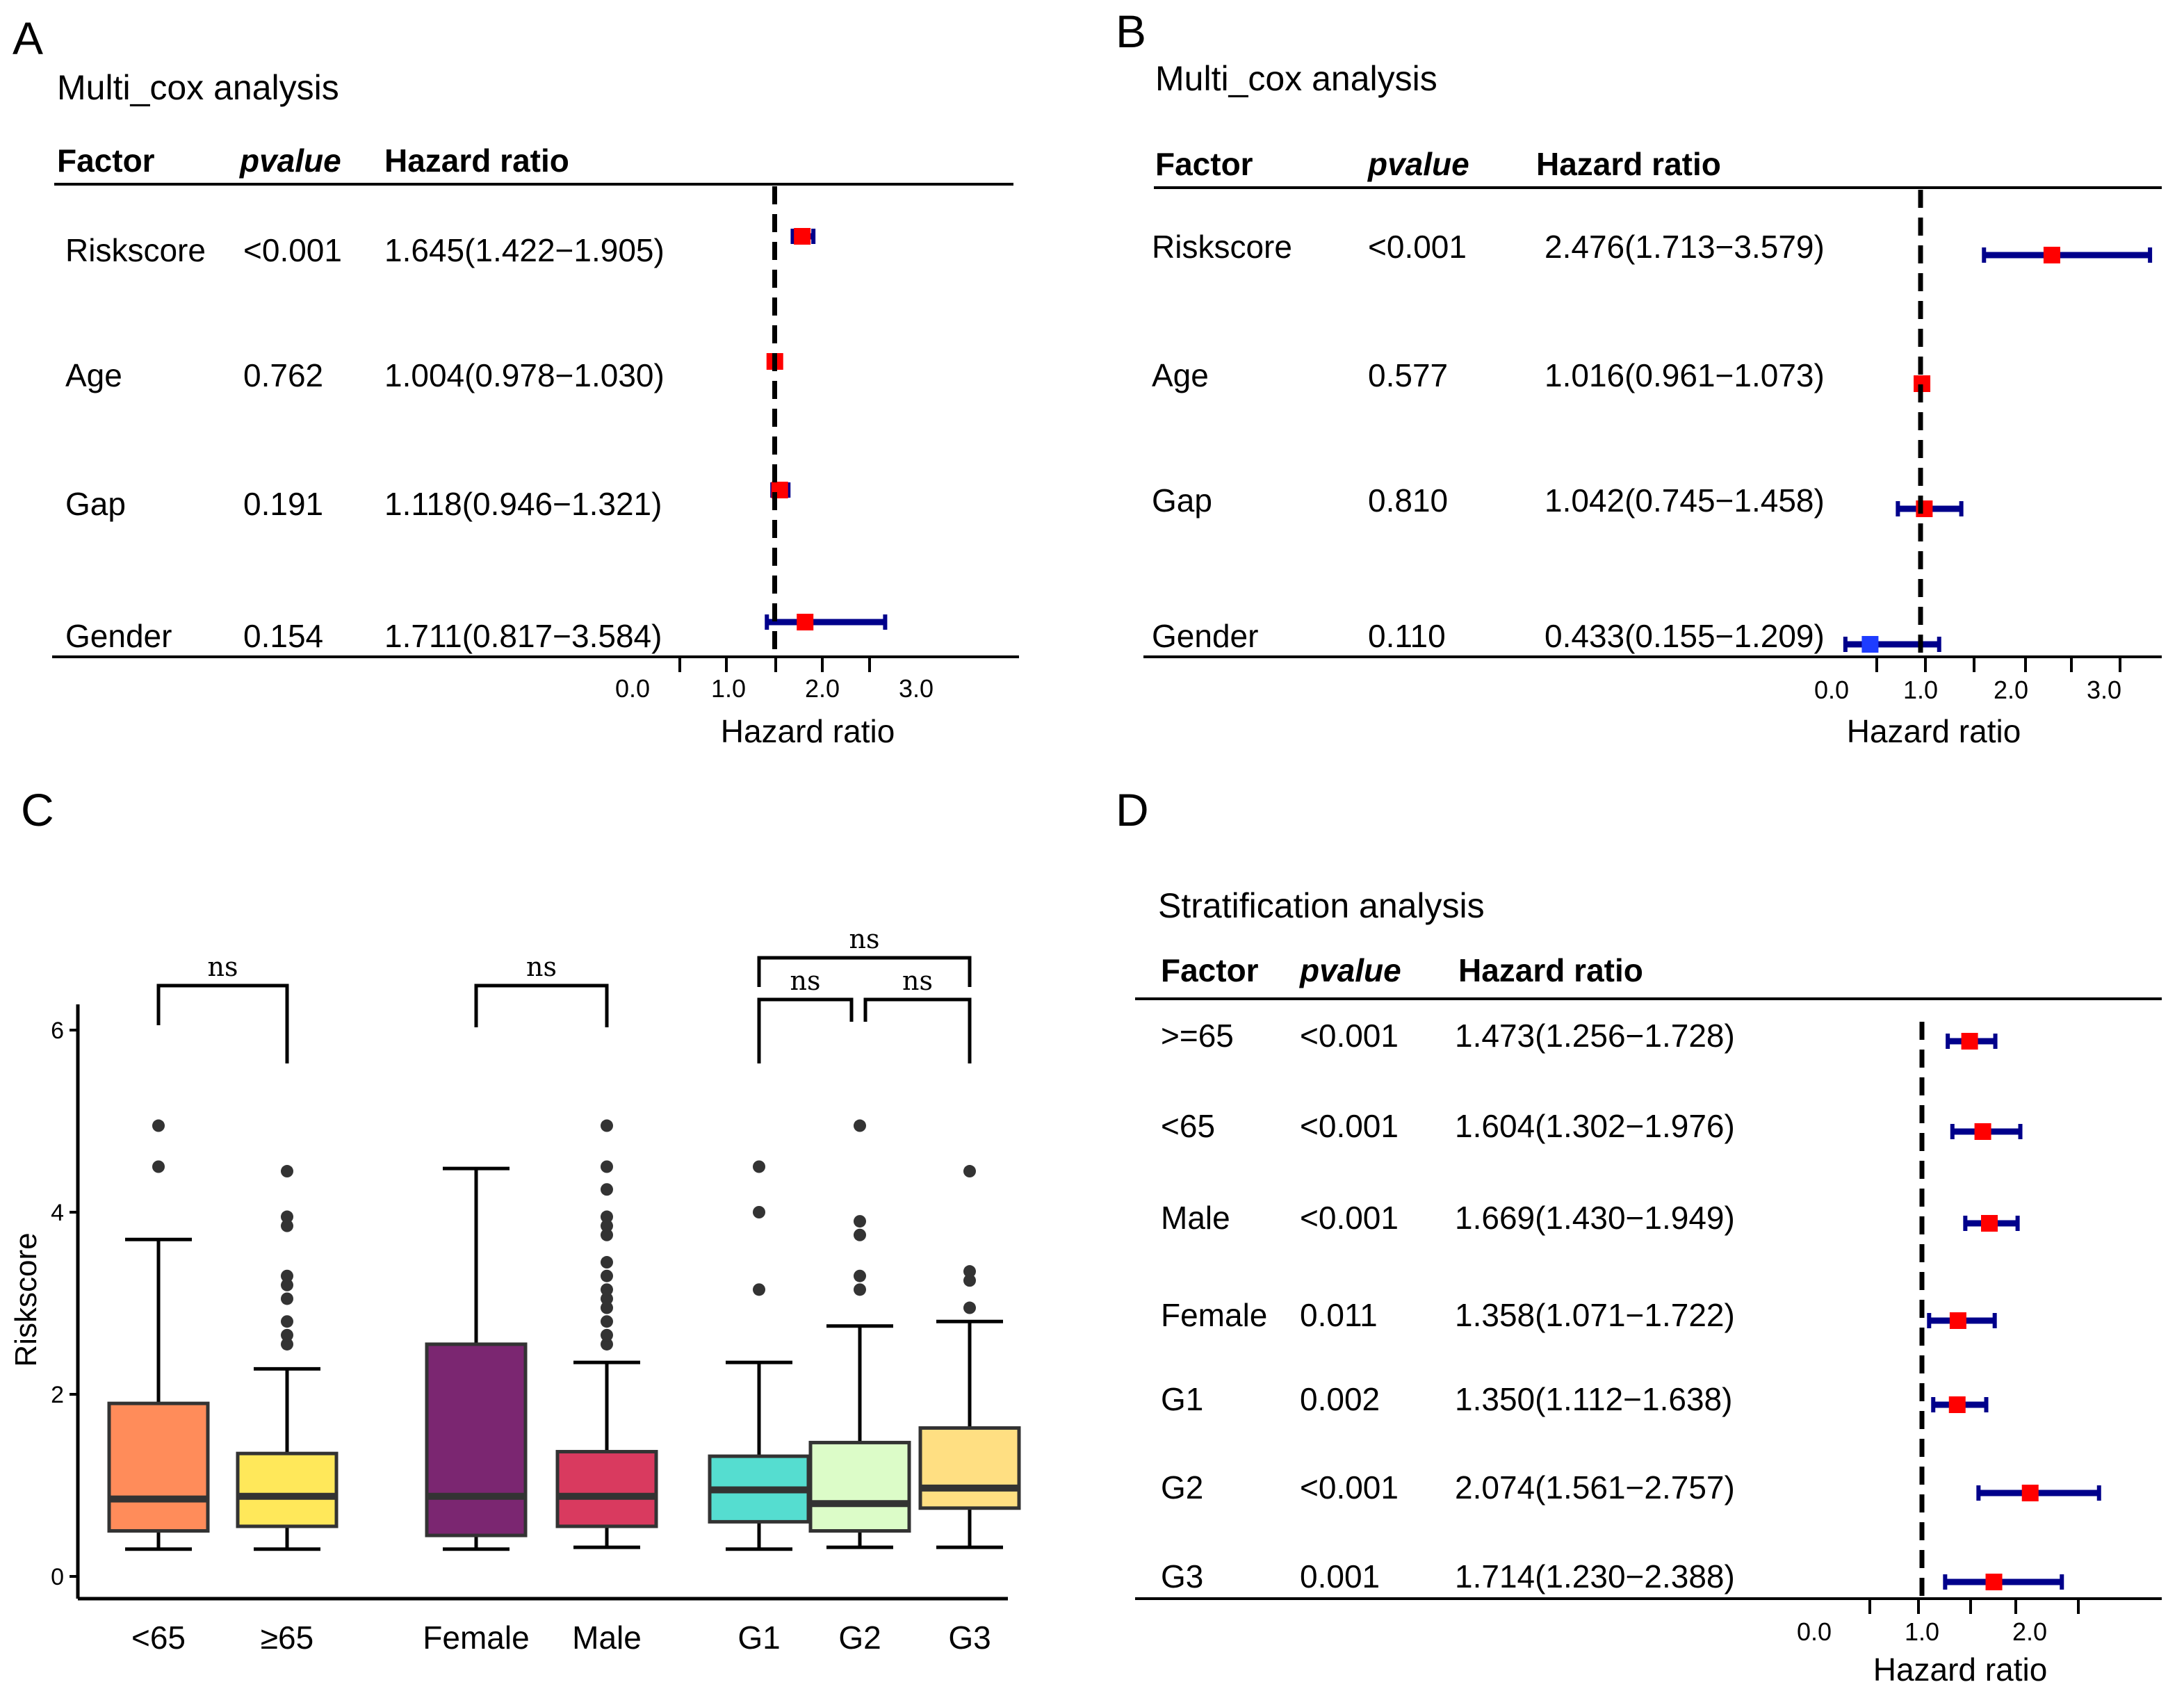 This screenshot has width=2184, height=1705. What do you see at coordinates (524, 375) in the screenshot?
I see `hazard-ratio-label: 1.004(0.978−1.030)` at bounding box center [524, 375].